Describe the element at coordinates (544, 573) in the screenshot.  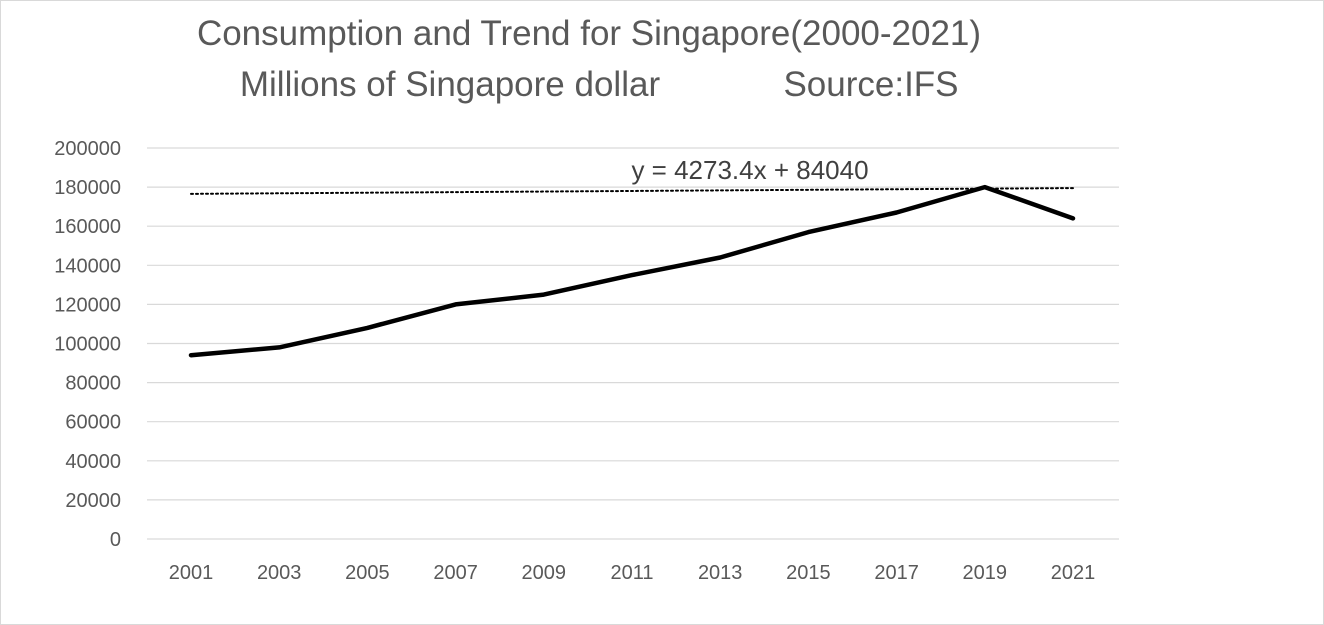
I see `x-tick-label: 2009` at that location.